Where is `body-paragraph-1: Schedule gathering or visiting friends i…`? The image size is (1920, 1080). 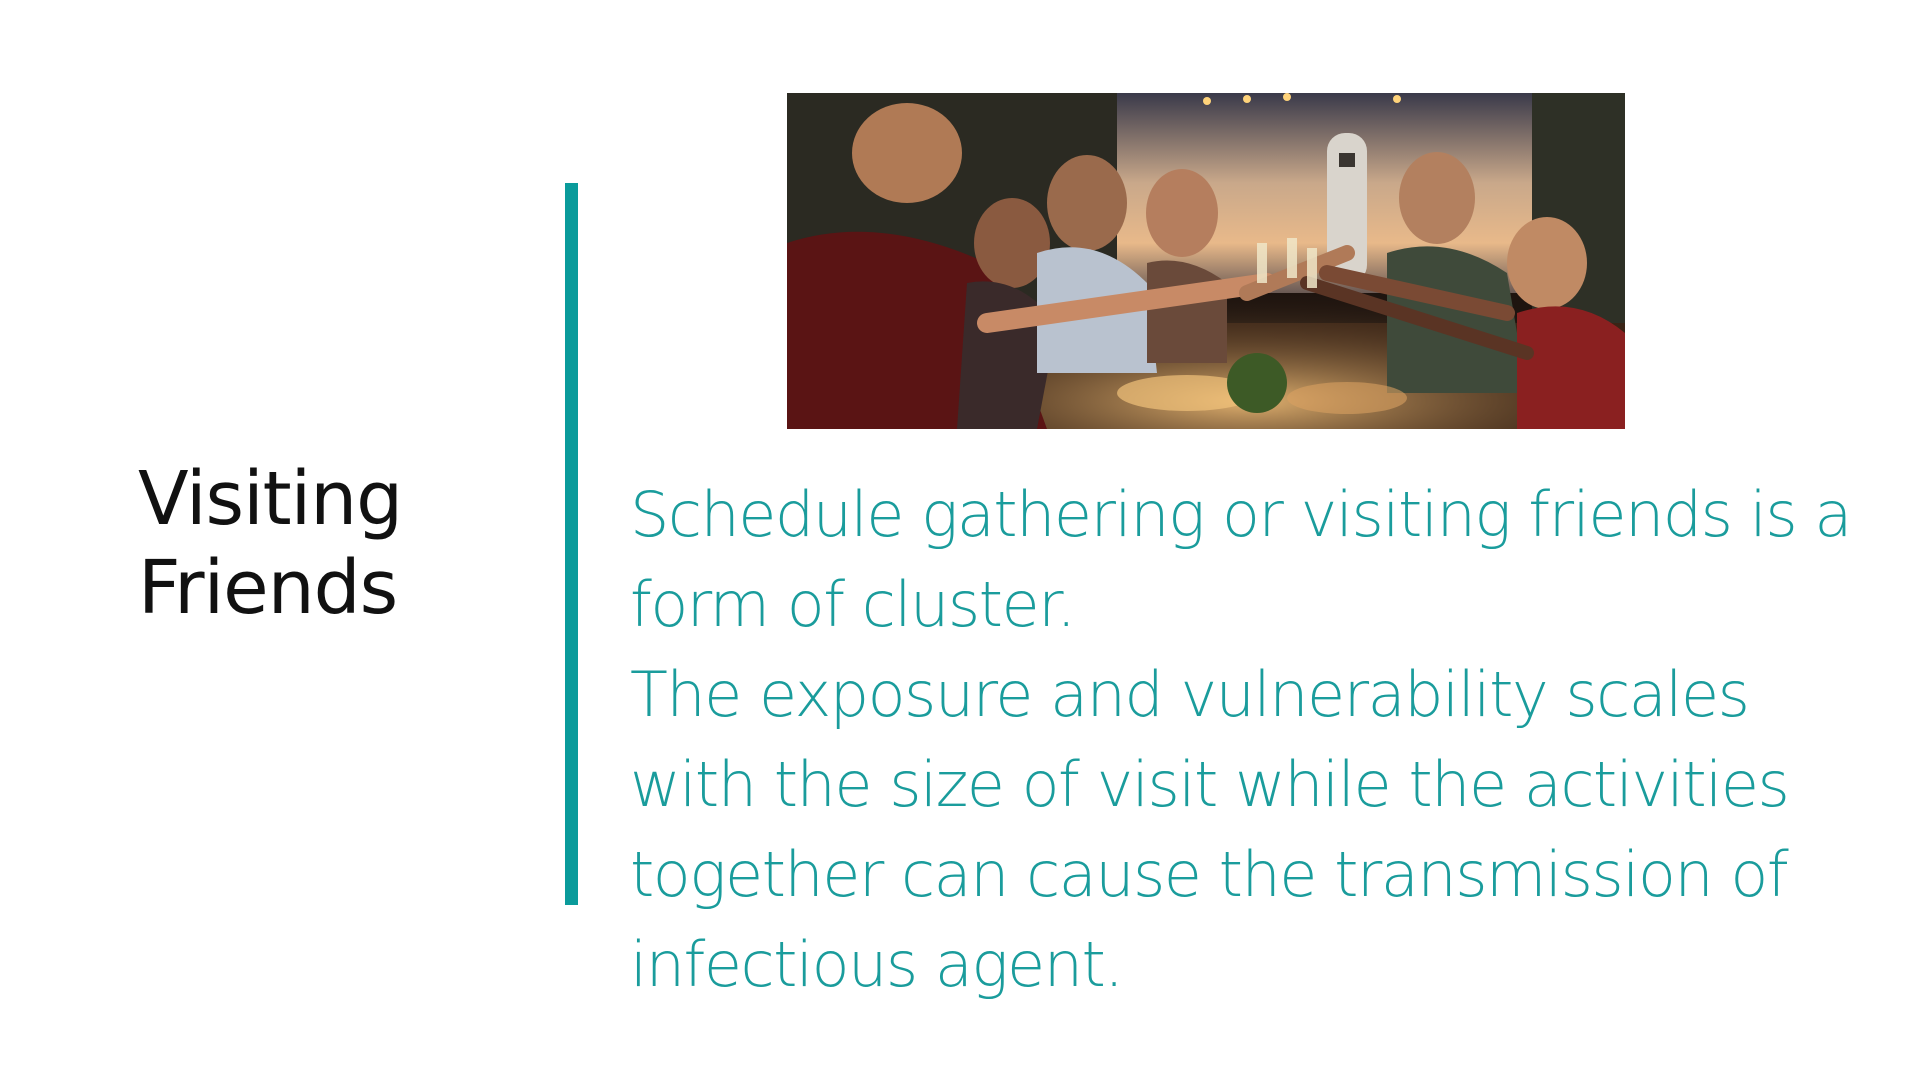
body-paragraph-1: Schedule gathering or visiting friends i… is located at coordinates (1241, 559).